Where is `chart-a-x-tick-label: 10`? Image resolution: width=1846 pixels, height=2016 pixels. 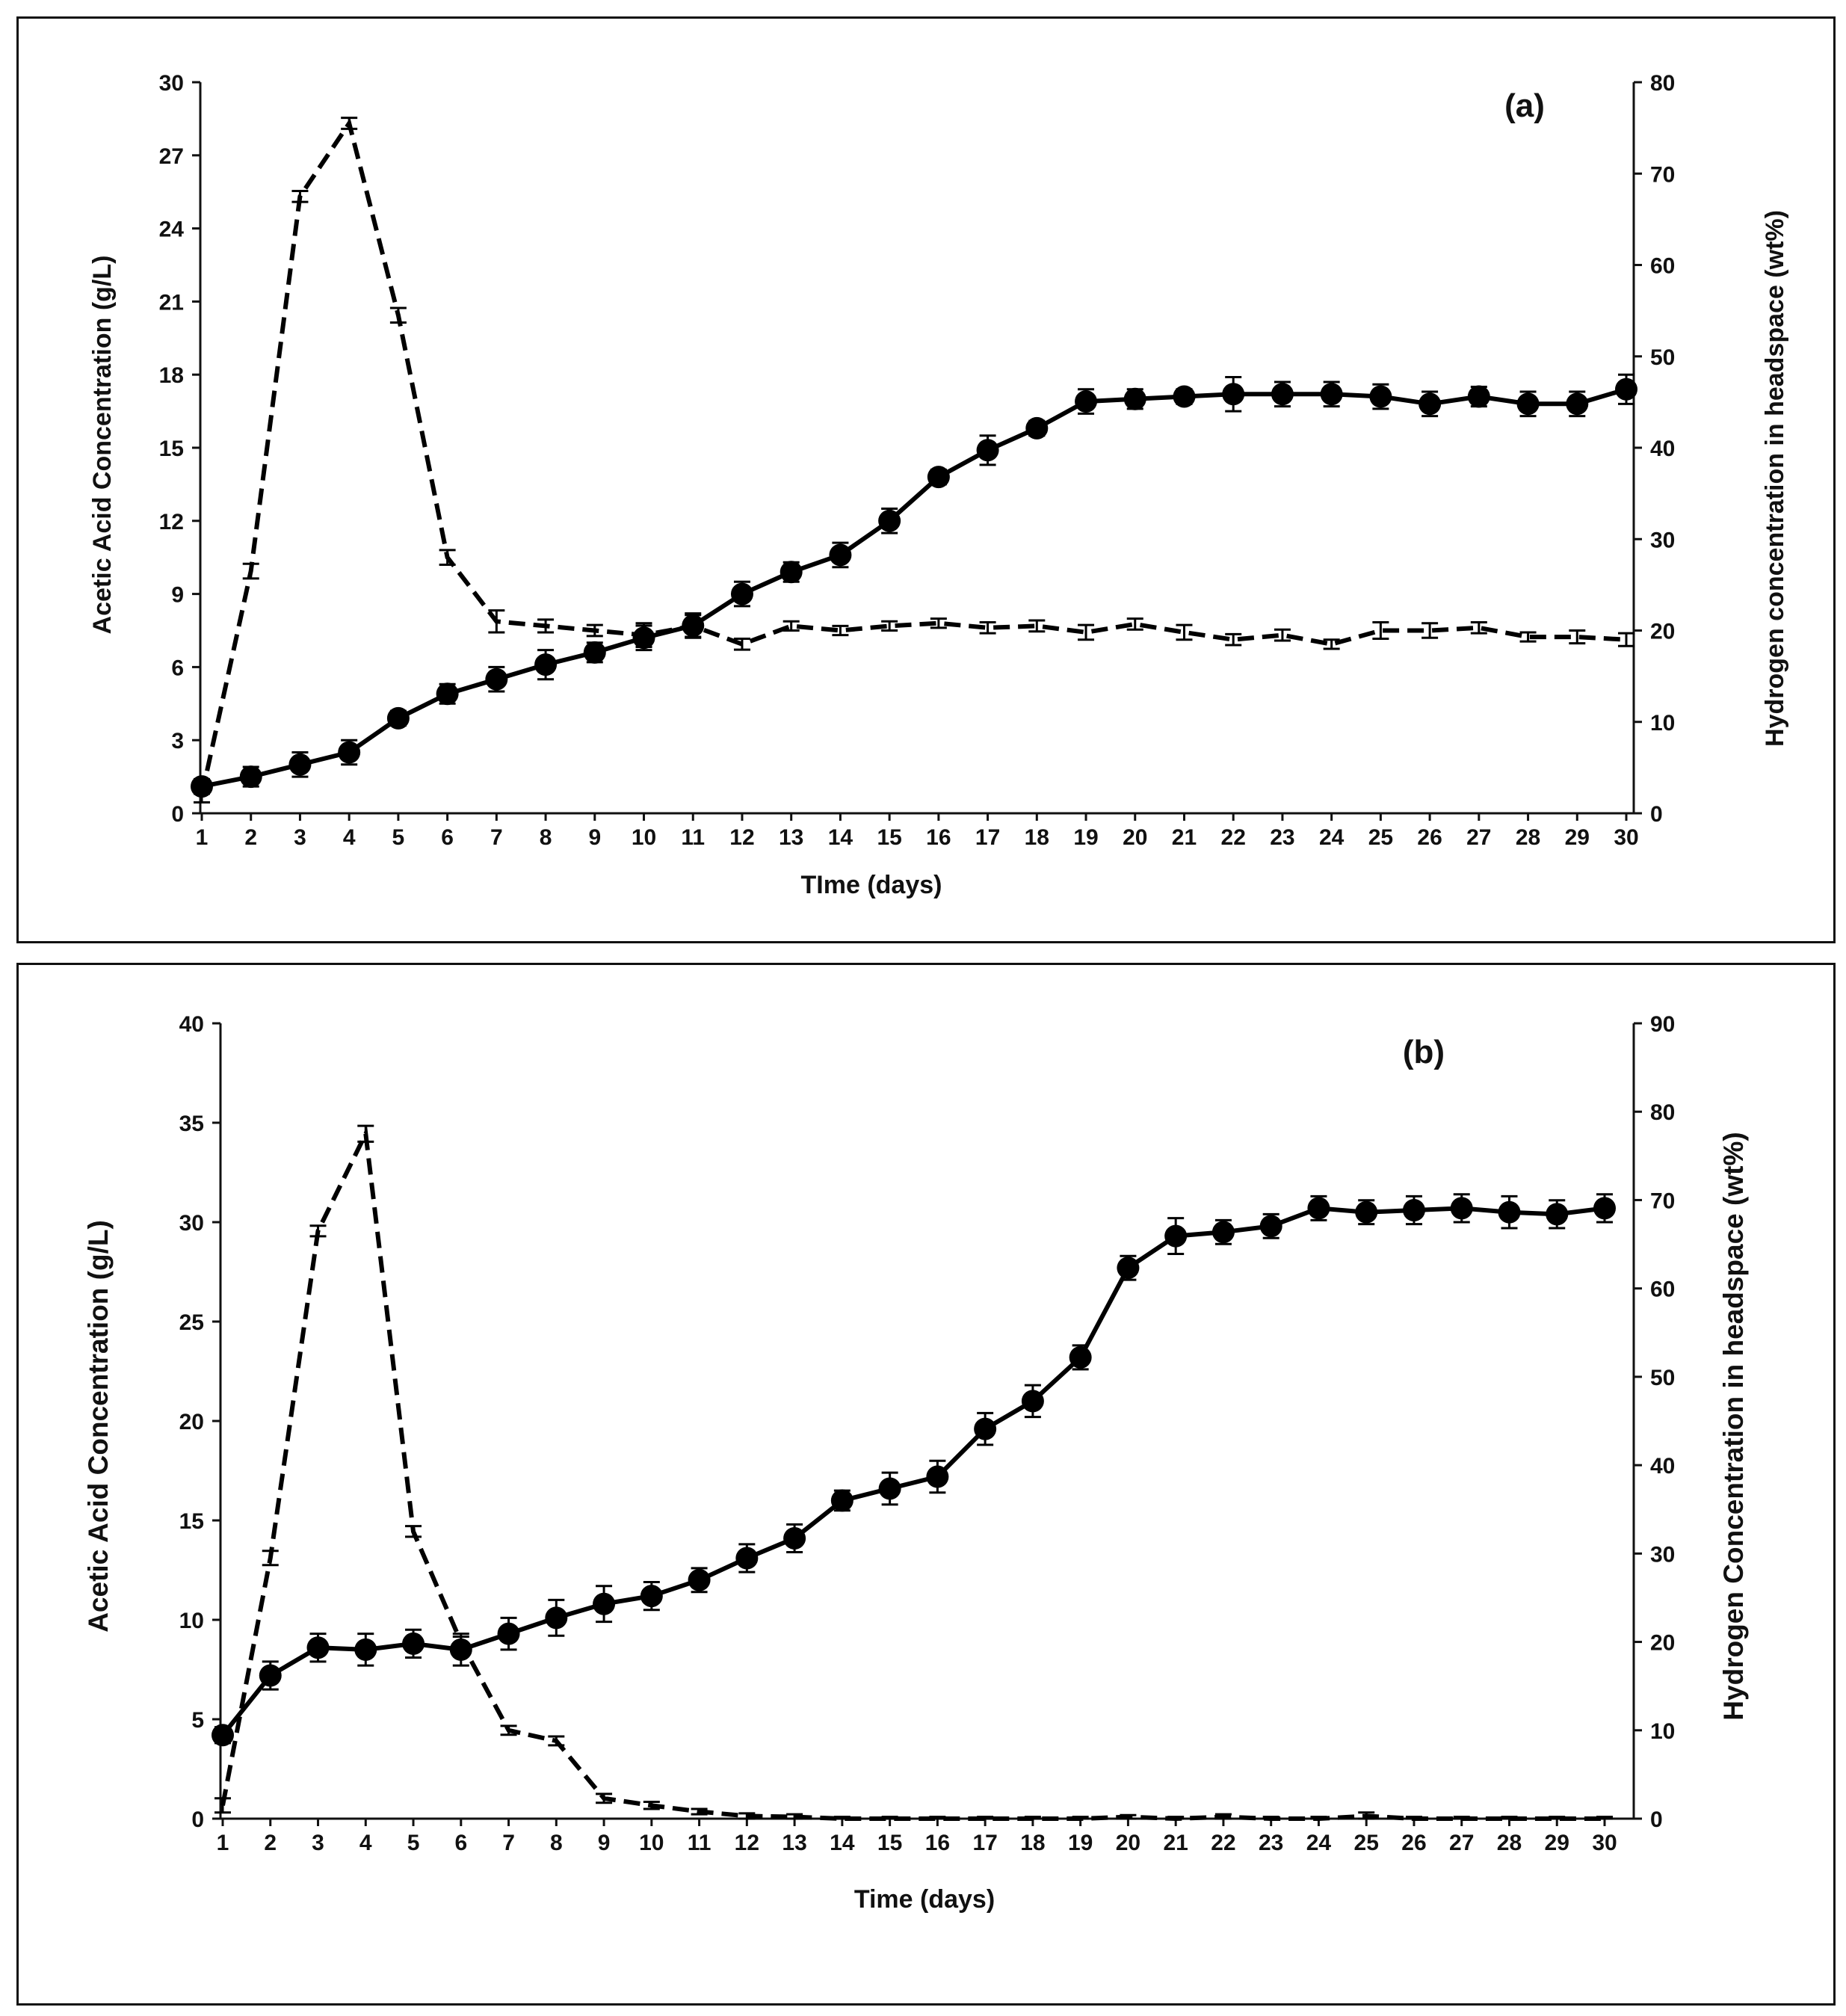 chart-a-x-tick-label: 10 is located at coordinates (644, 837).